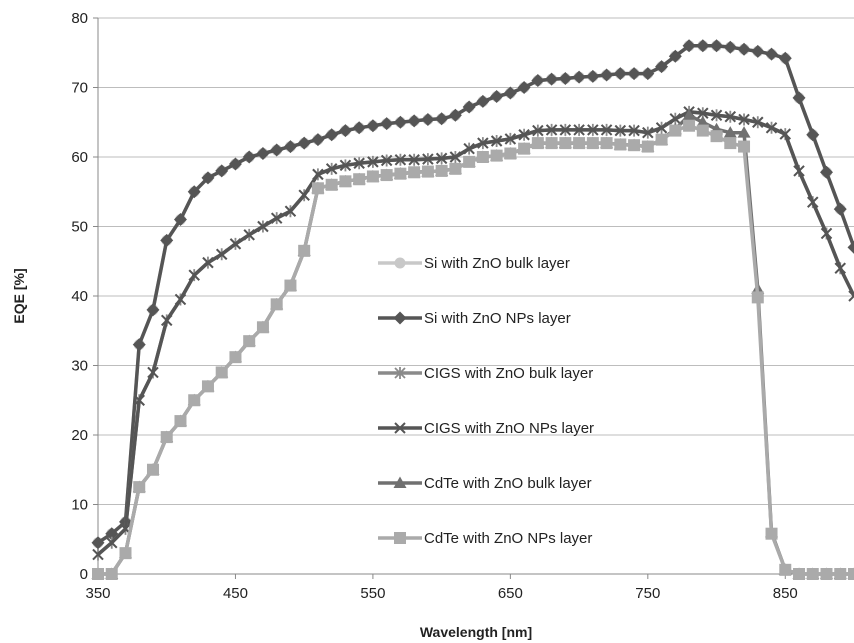 The image size is (854, 643). I want to click on y-tick-label: 50, so click(79, 227).